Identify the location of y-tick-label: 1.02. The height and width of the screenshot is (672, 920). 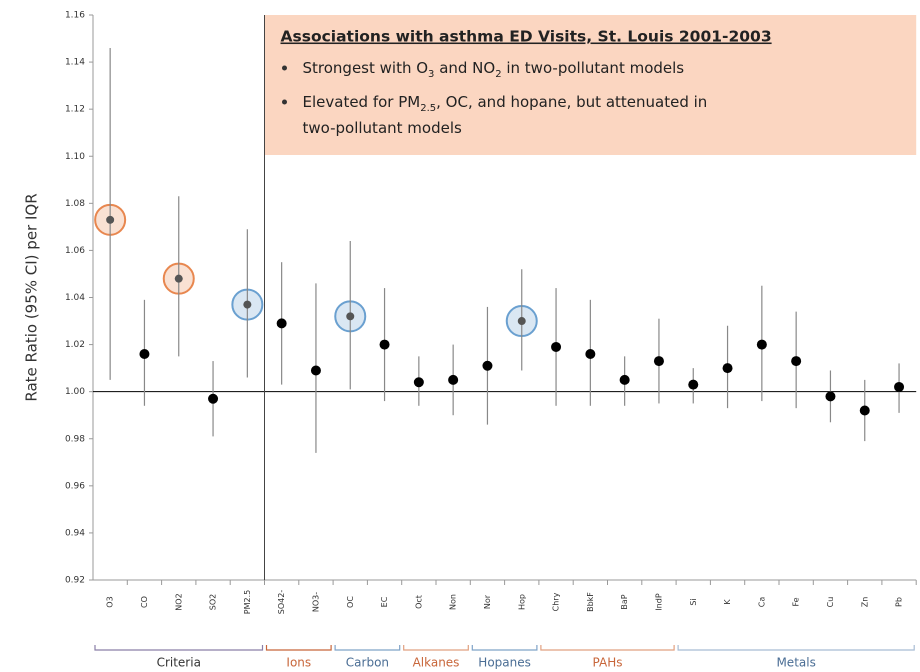
(75, 345).